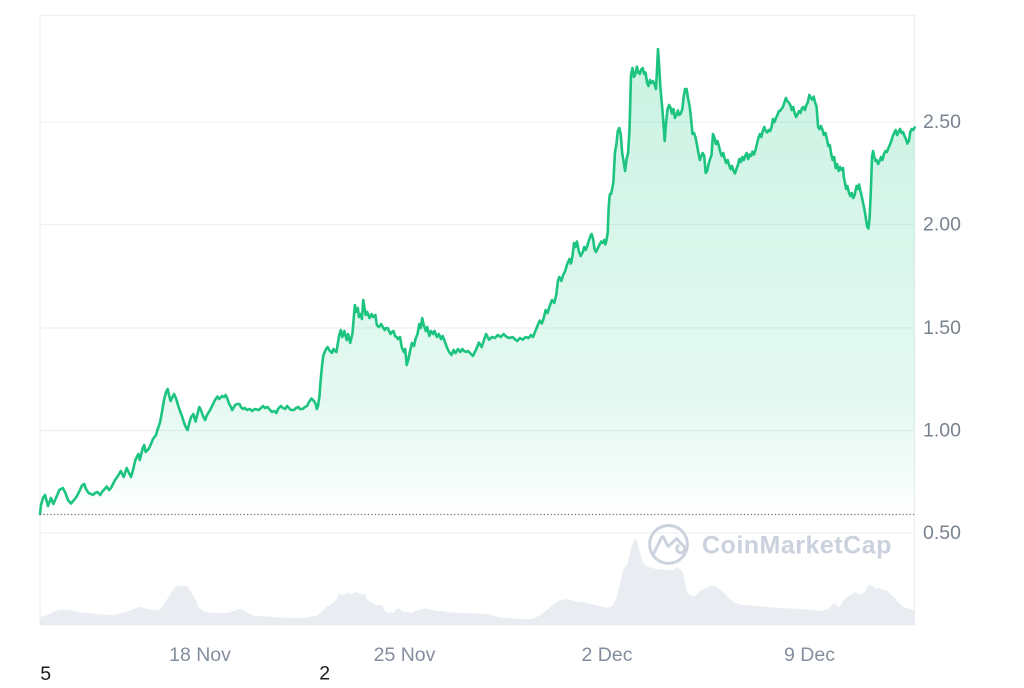  What do you see at coordinates (45, 673) in the screenshot?
I see `svg-text: 5` at bounding box center [45, 673].